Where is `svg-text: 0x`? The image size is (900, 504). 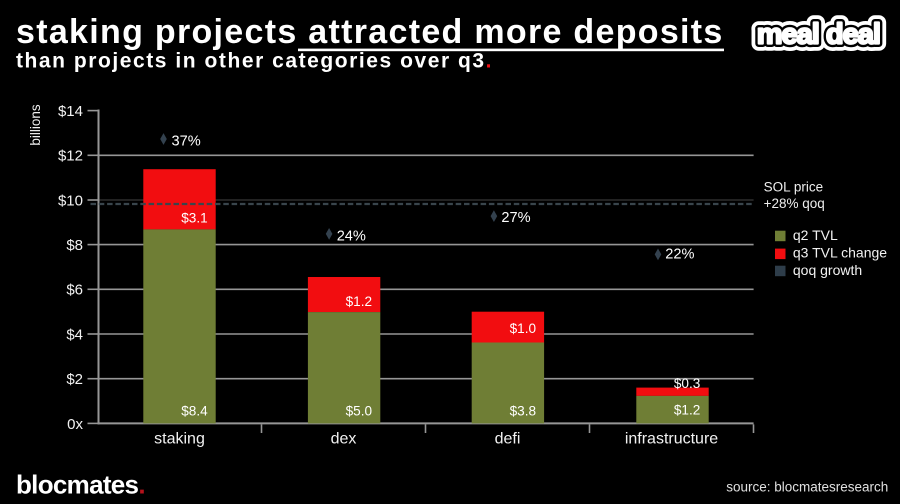 svg-text: 0x is located at coordinates (75, 424).